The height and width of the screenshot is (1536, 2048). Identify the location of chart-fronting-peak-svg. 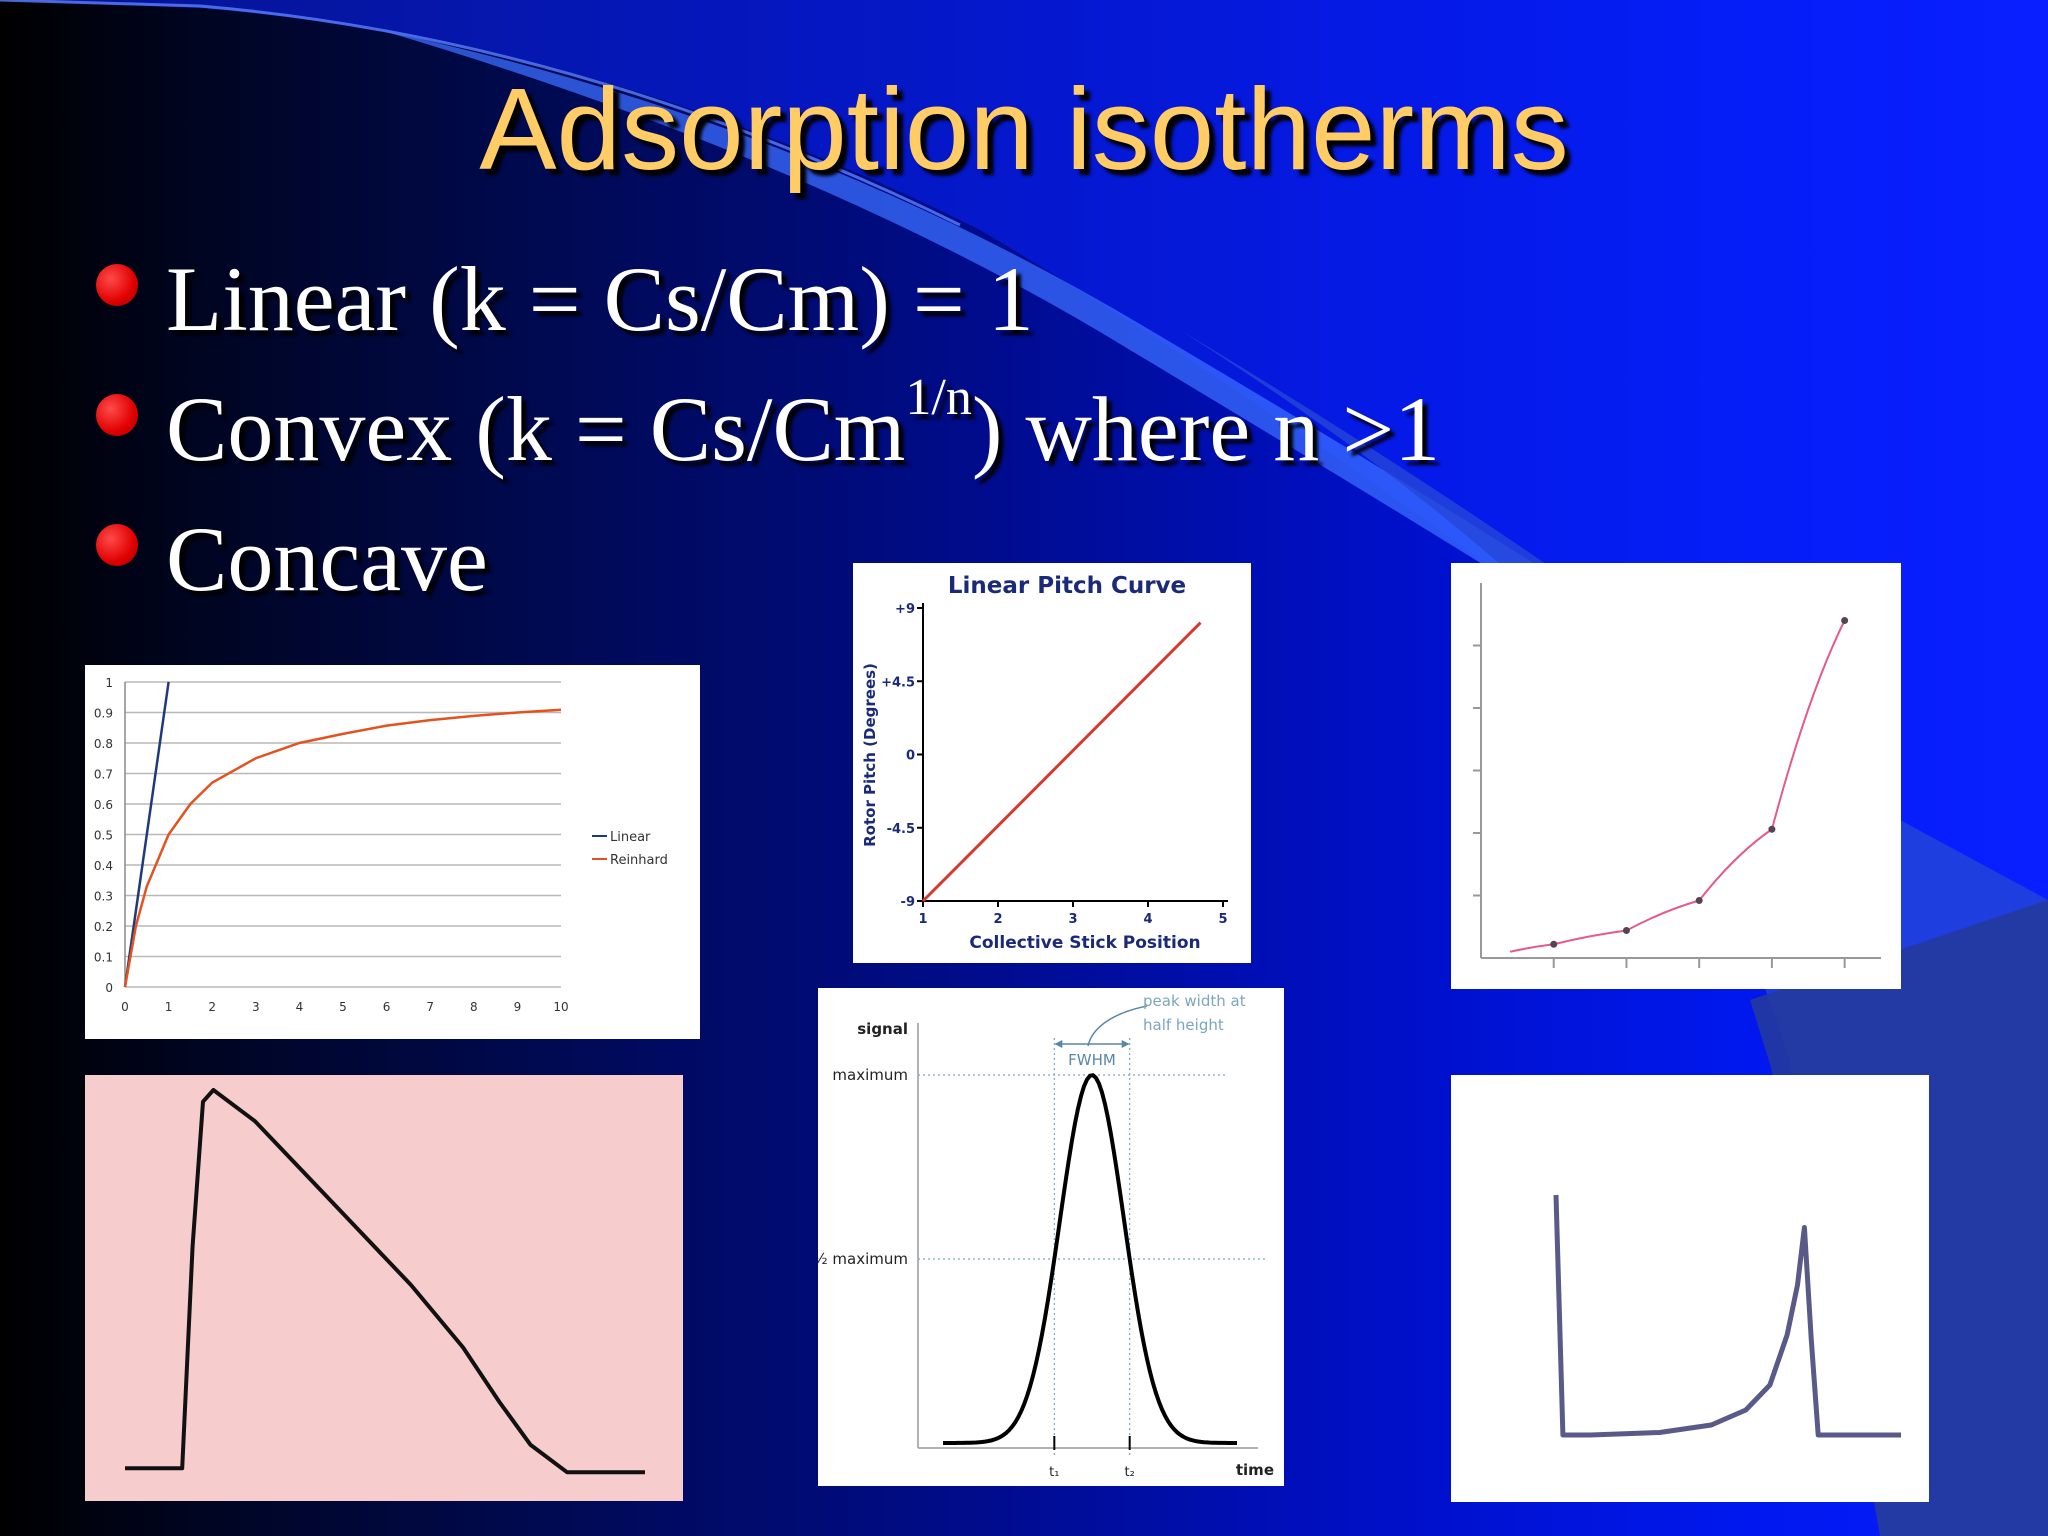
(1727, 1316).